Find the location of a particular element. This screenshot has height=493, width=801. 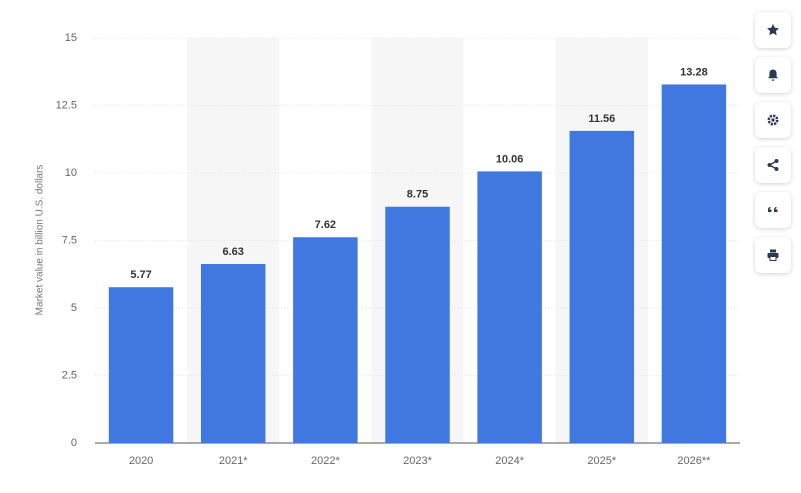

notification-button is located at coordinates (773, 75).